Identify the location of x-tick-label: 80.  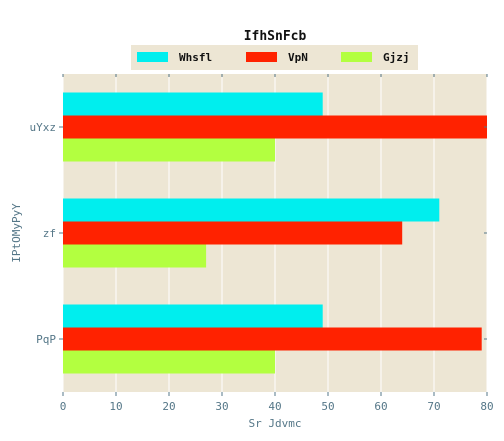
(486, 406).